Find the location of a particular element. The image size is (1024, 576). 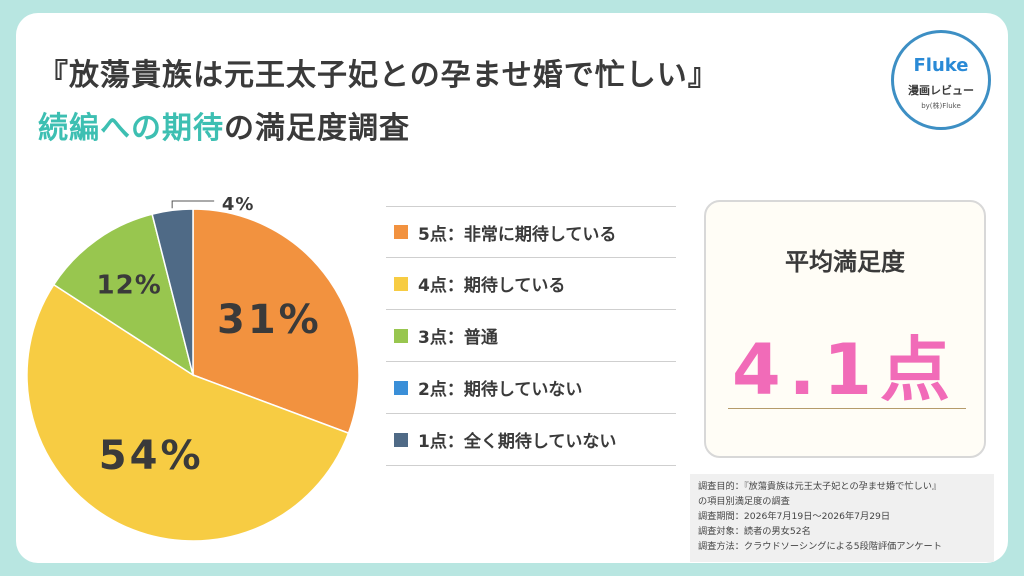

legend-label: 3点：普通 is located at coordinates (458, 338).